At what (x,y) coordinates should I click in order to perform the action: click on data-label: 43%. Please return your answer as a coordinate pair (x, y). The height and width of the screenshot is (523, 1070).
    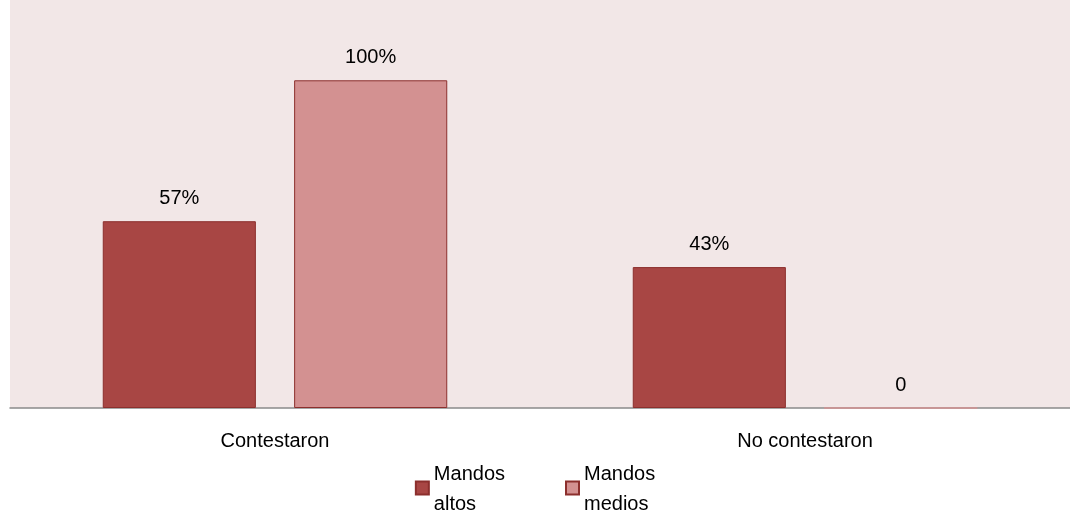
    Looking at the image, I should click on (709, 243).